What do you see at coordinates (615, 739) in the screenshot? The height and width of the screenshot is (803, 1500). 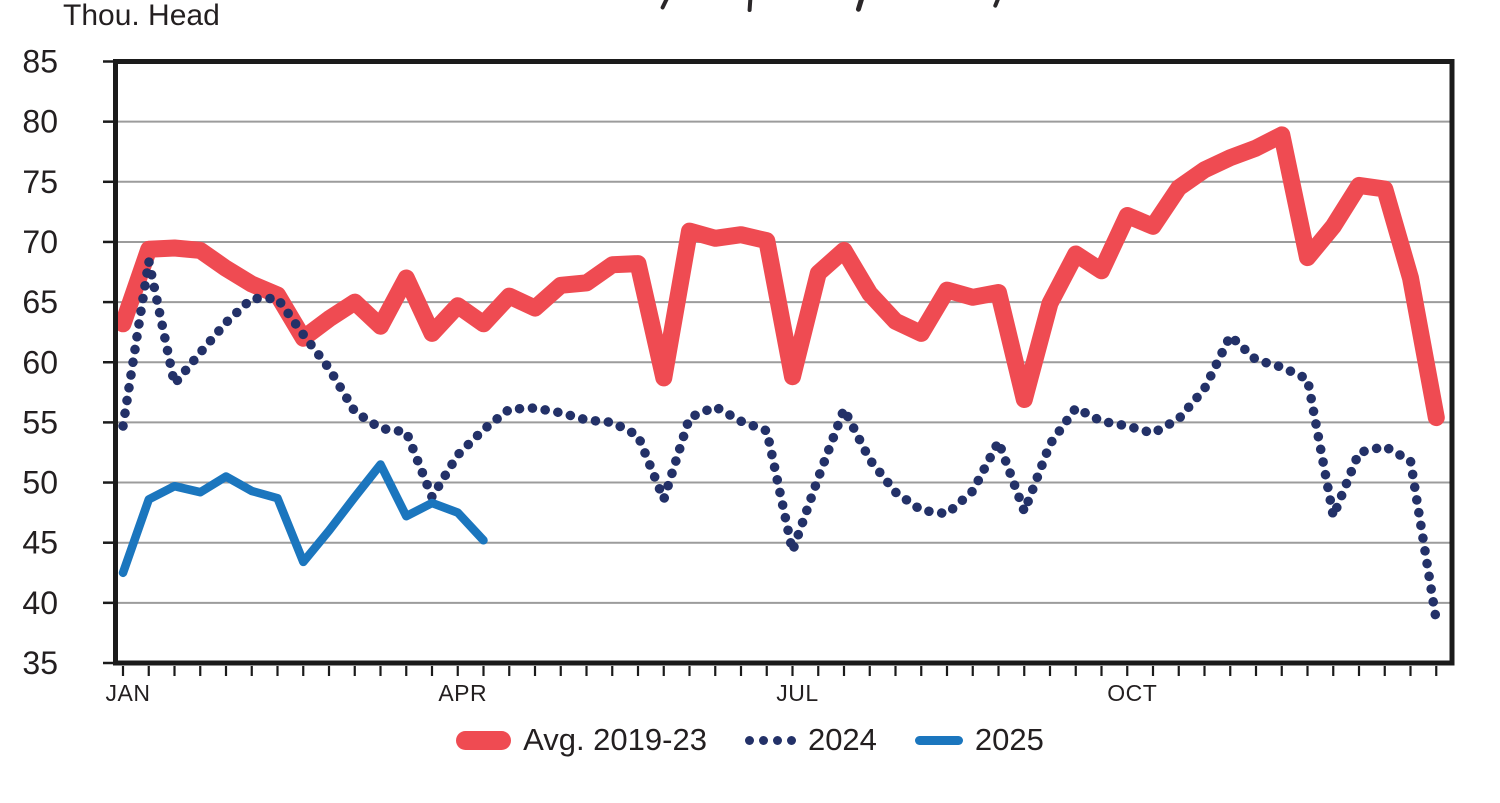 I see `legend-label-avg-2019-23: Avg. 2019-23` at bounding box center [615, 739].